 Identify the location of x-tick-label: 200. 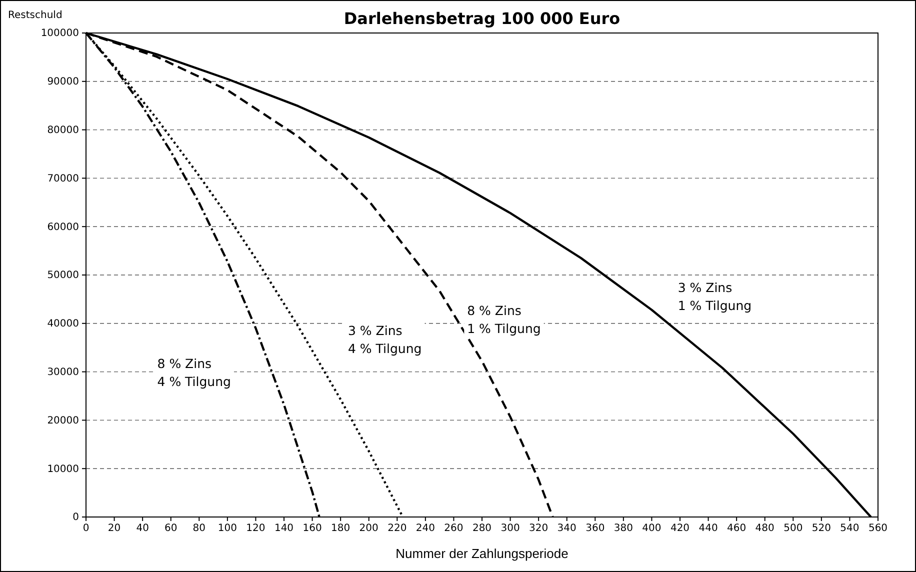
(368, 528).